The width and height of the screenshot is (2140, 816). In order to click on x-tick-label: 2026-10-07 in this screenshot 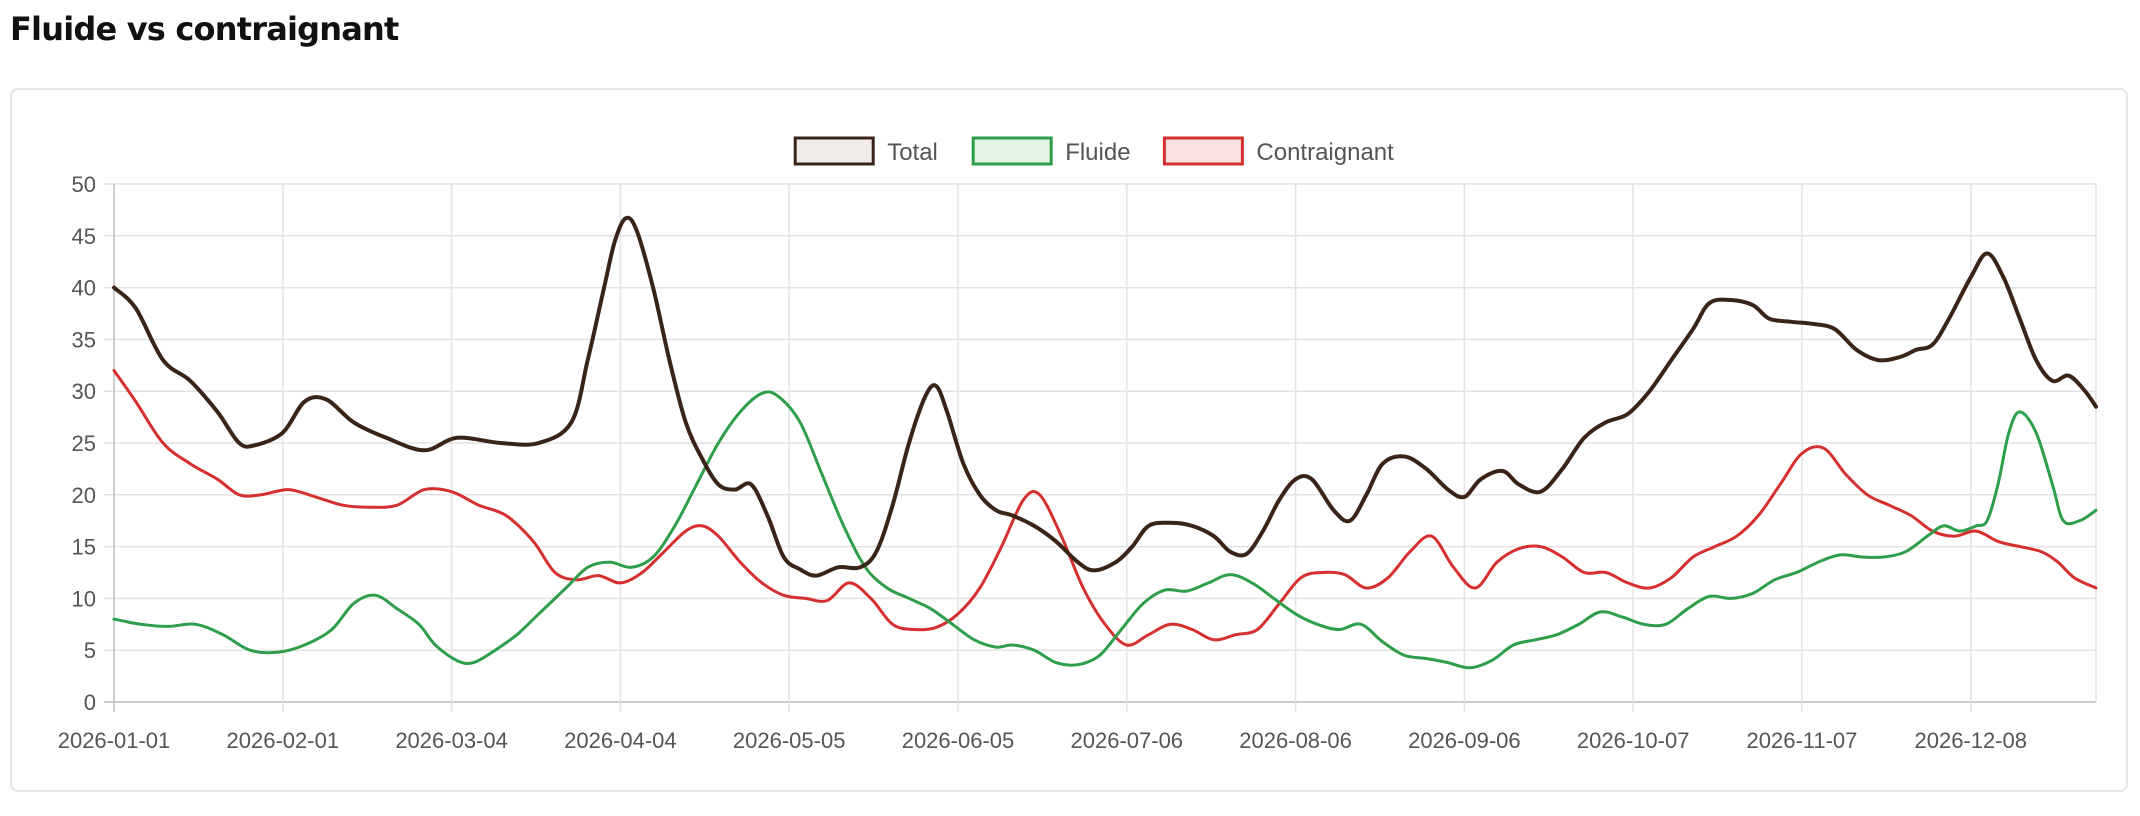, I will do `click(1633, 740)`.